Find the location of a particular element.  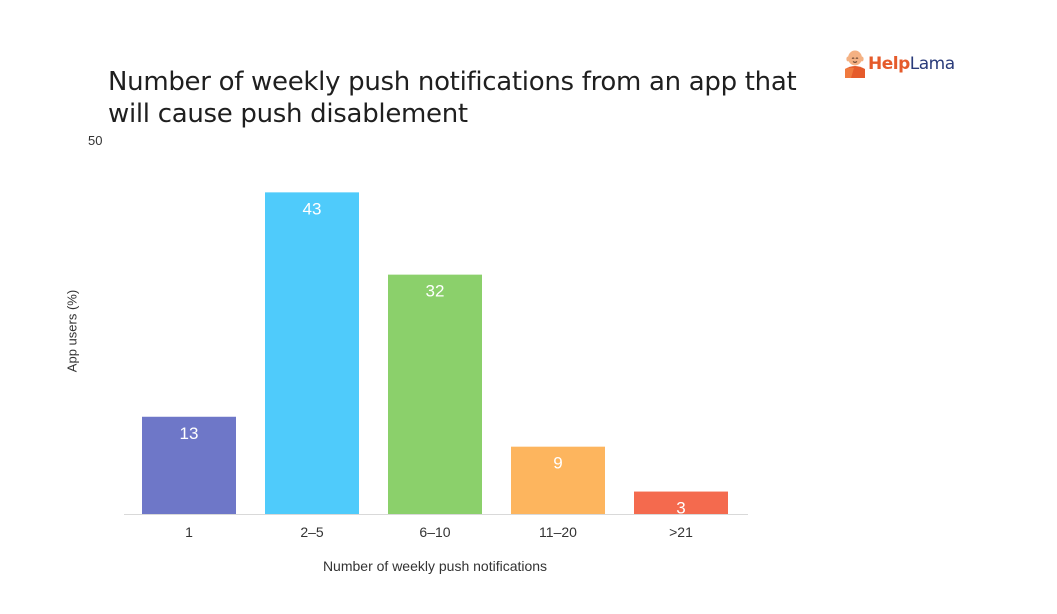

y-axis-max-label: 50 is located at coordinates (95, 140).